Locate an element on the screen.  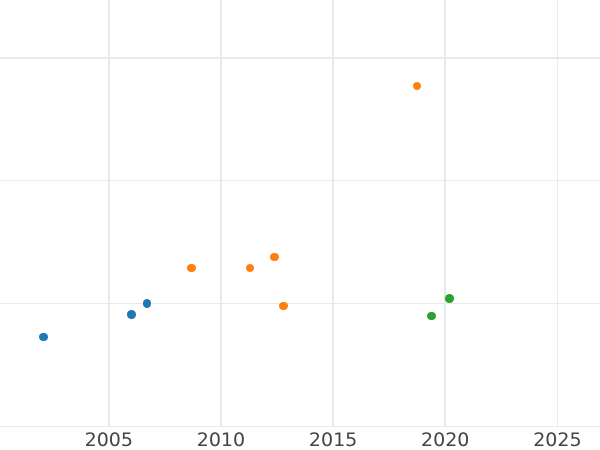
x-tick-label: 2005 is located at coordinates (108, 439).